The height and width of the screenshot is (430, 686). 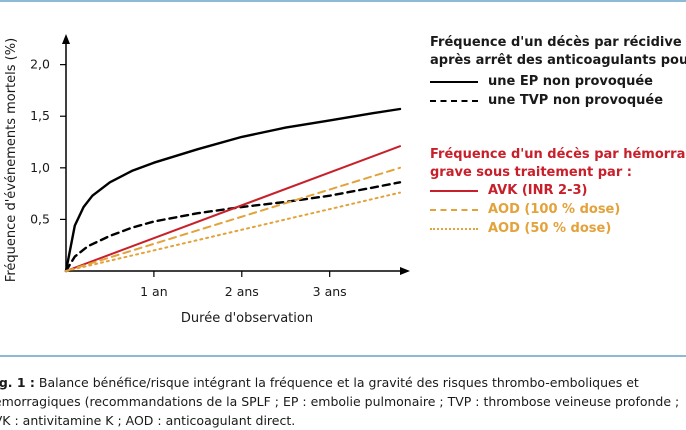 I want to click on legend-item-aod-100: AOD (100 % dose), so click(x=558, y=210).